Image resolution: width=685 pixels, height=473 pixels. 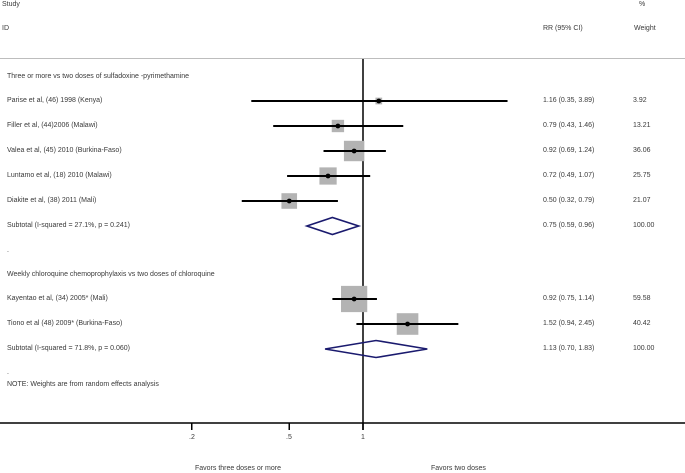 What do you see at coordinates (569, 348) in the screenshot?
I see `subtotal-rr-ci: 1.13 (0.70, 1.83)` at bounding box center [569, 348].